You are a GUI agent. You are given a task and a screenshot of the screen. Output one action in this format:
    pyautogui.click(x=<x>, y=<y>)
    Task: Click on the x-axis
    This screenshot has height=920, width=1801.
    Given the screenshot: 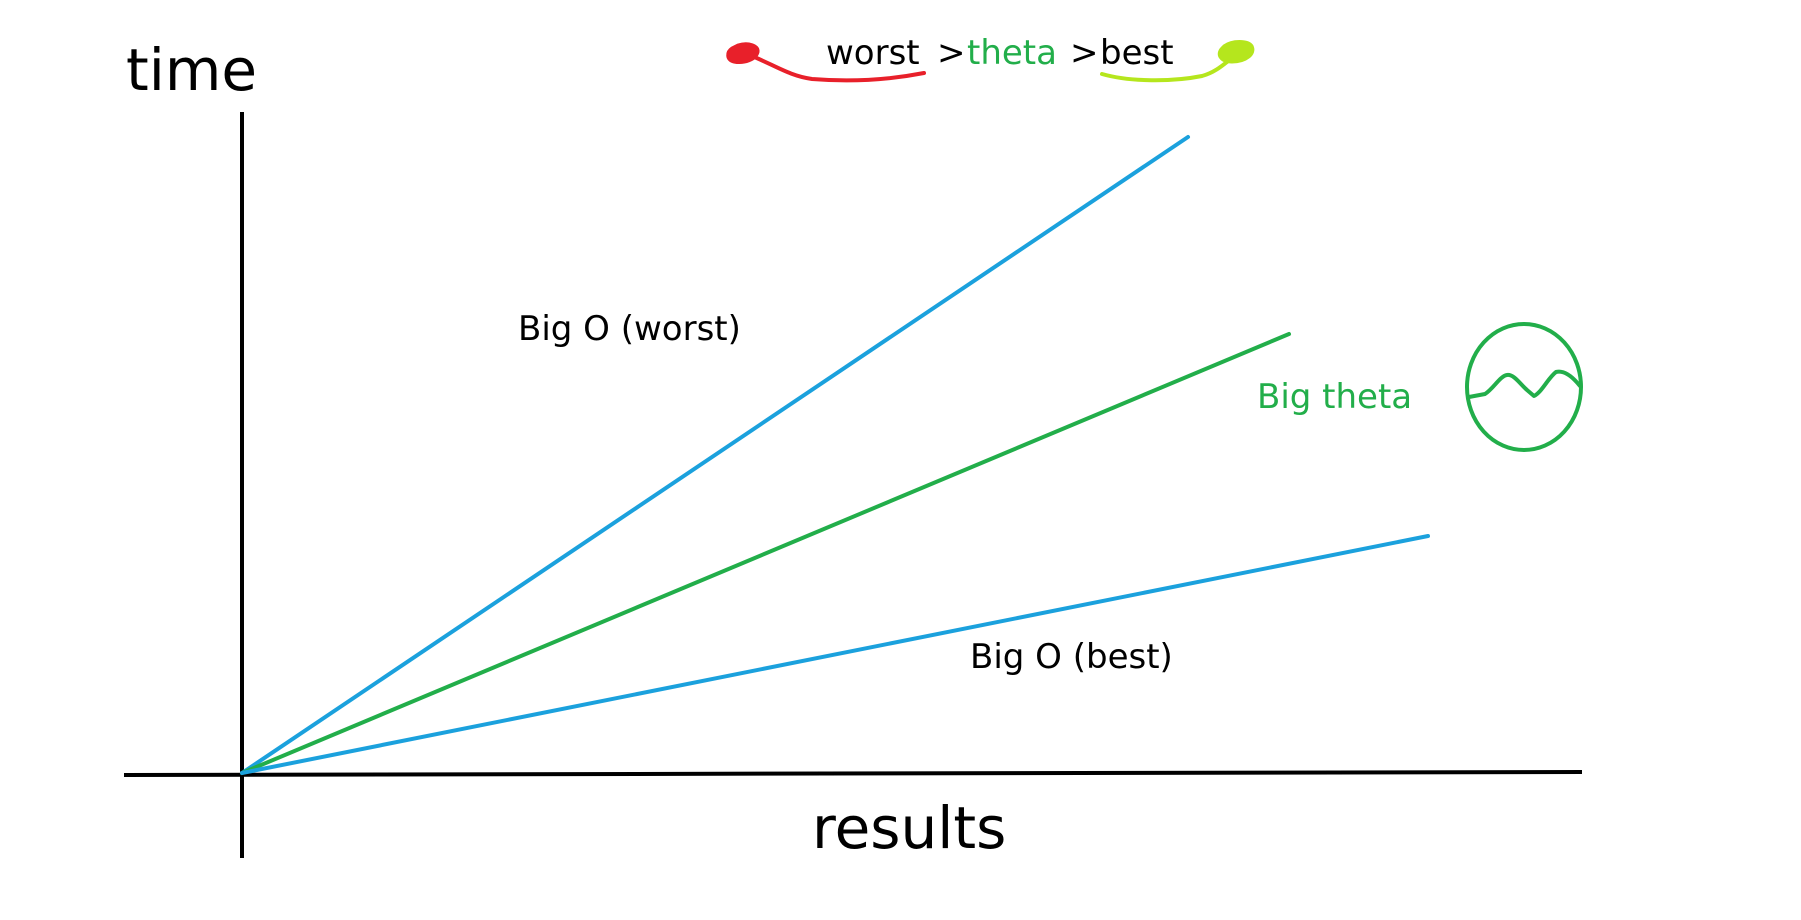 What is the action you would take?
    pyautogui.click(x=853, y=773)
    